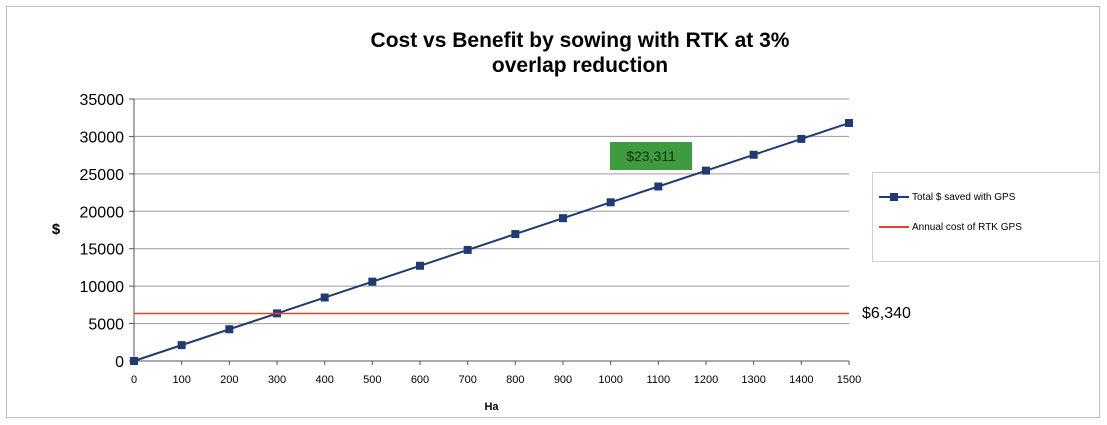 This screenshot has height=425, width=1107. I want to click on x-tick-label: 600, so click(420, 380).